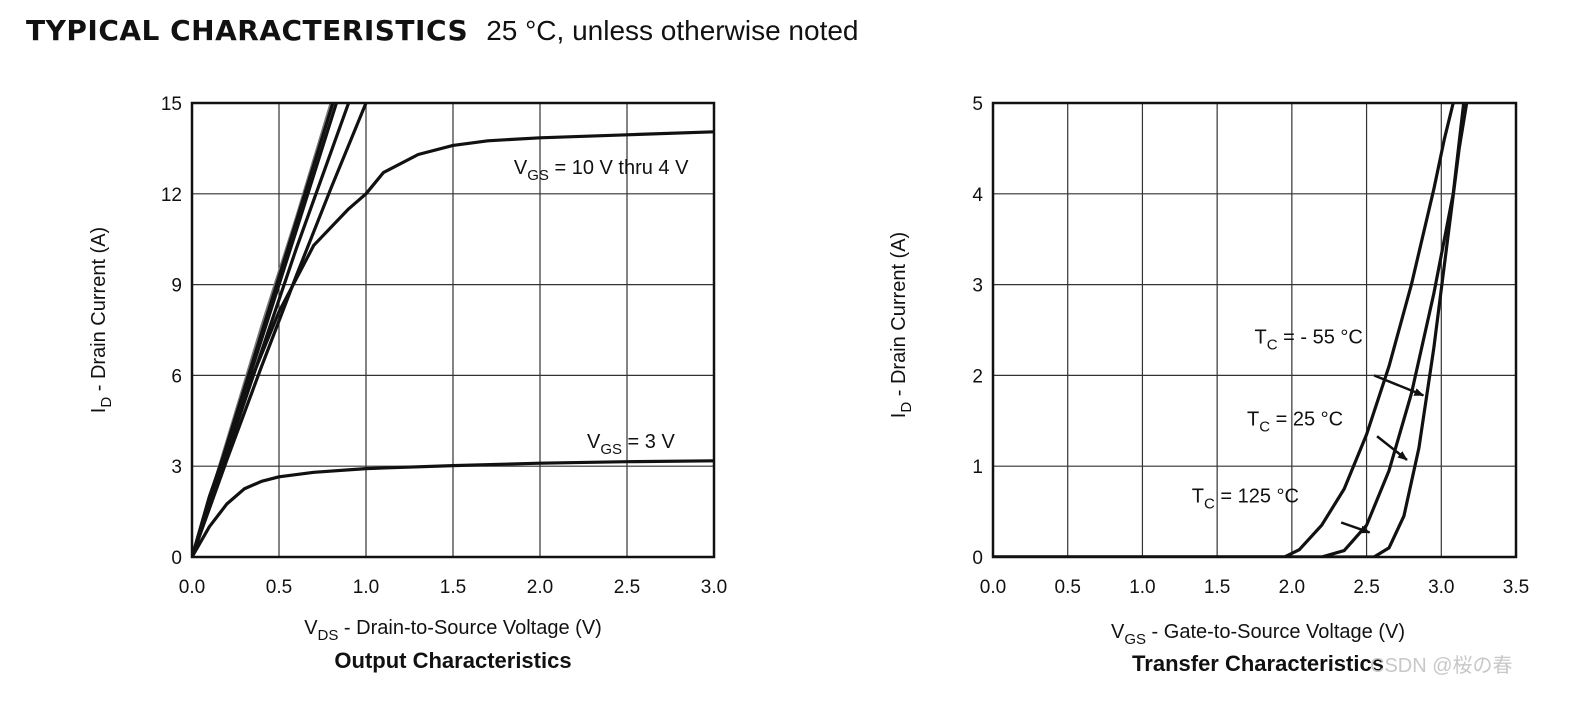 The height and width of the screenshot is (705, 1595). What do you see at coordinates (1245, 499) in the screenshot?
I see `curve-annotation: TC = 125 °C` at bounding box center [1245, 499].